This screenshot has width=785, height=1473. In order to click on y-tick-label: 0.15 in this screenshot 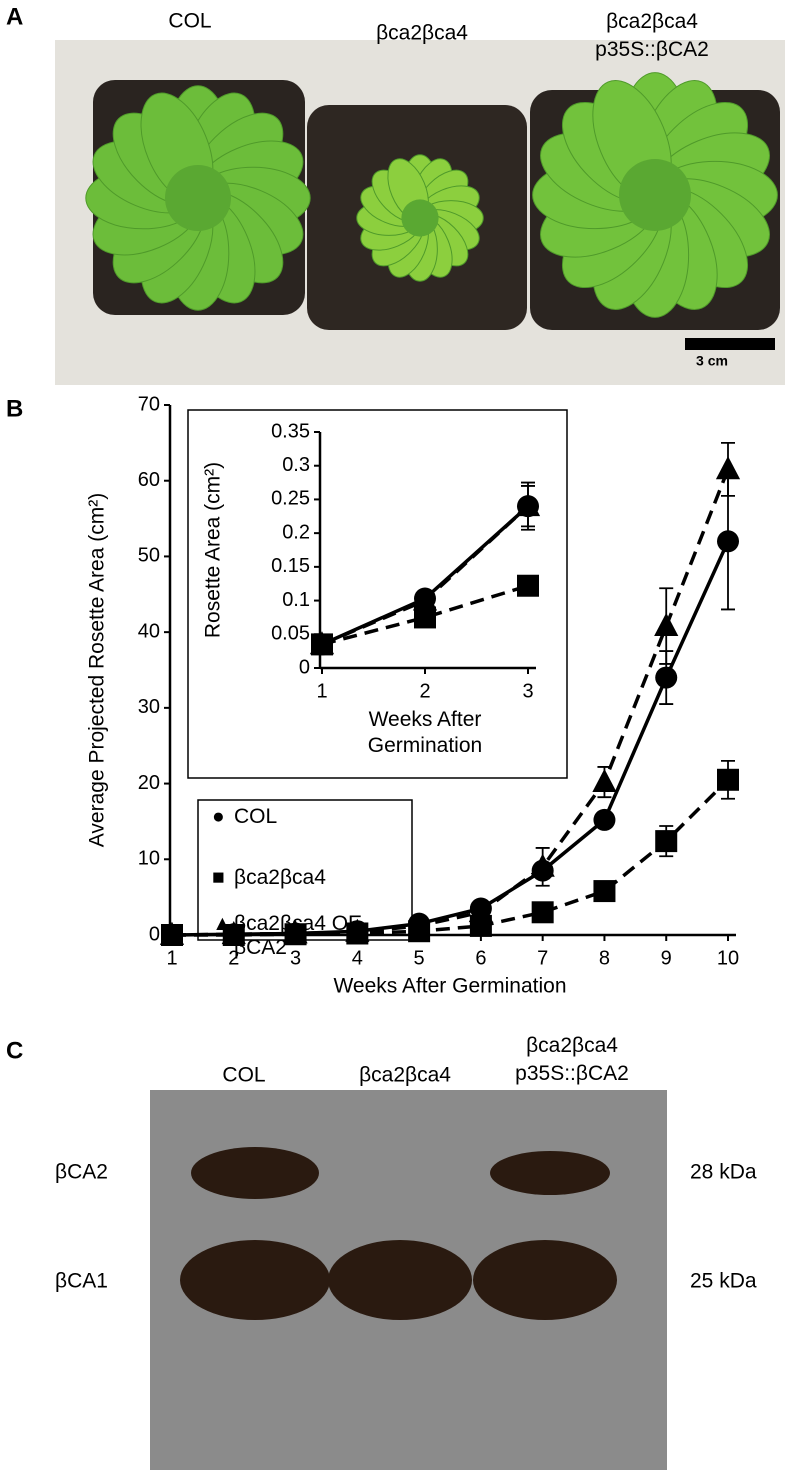, I will do `click(290, 566)`.